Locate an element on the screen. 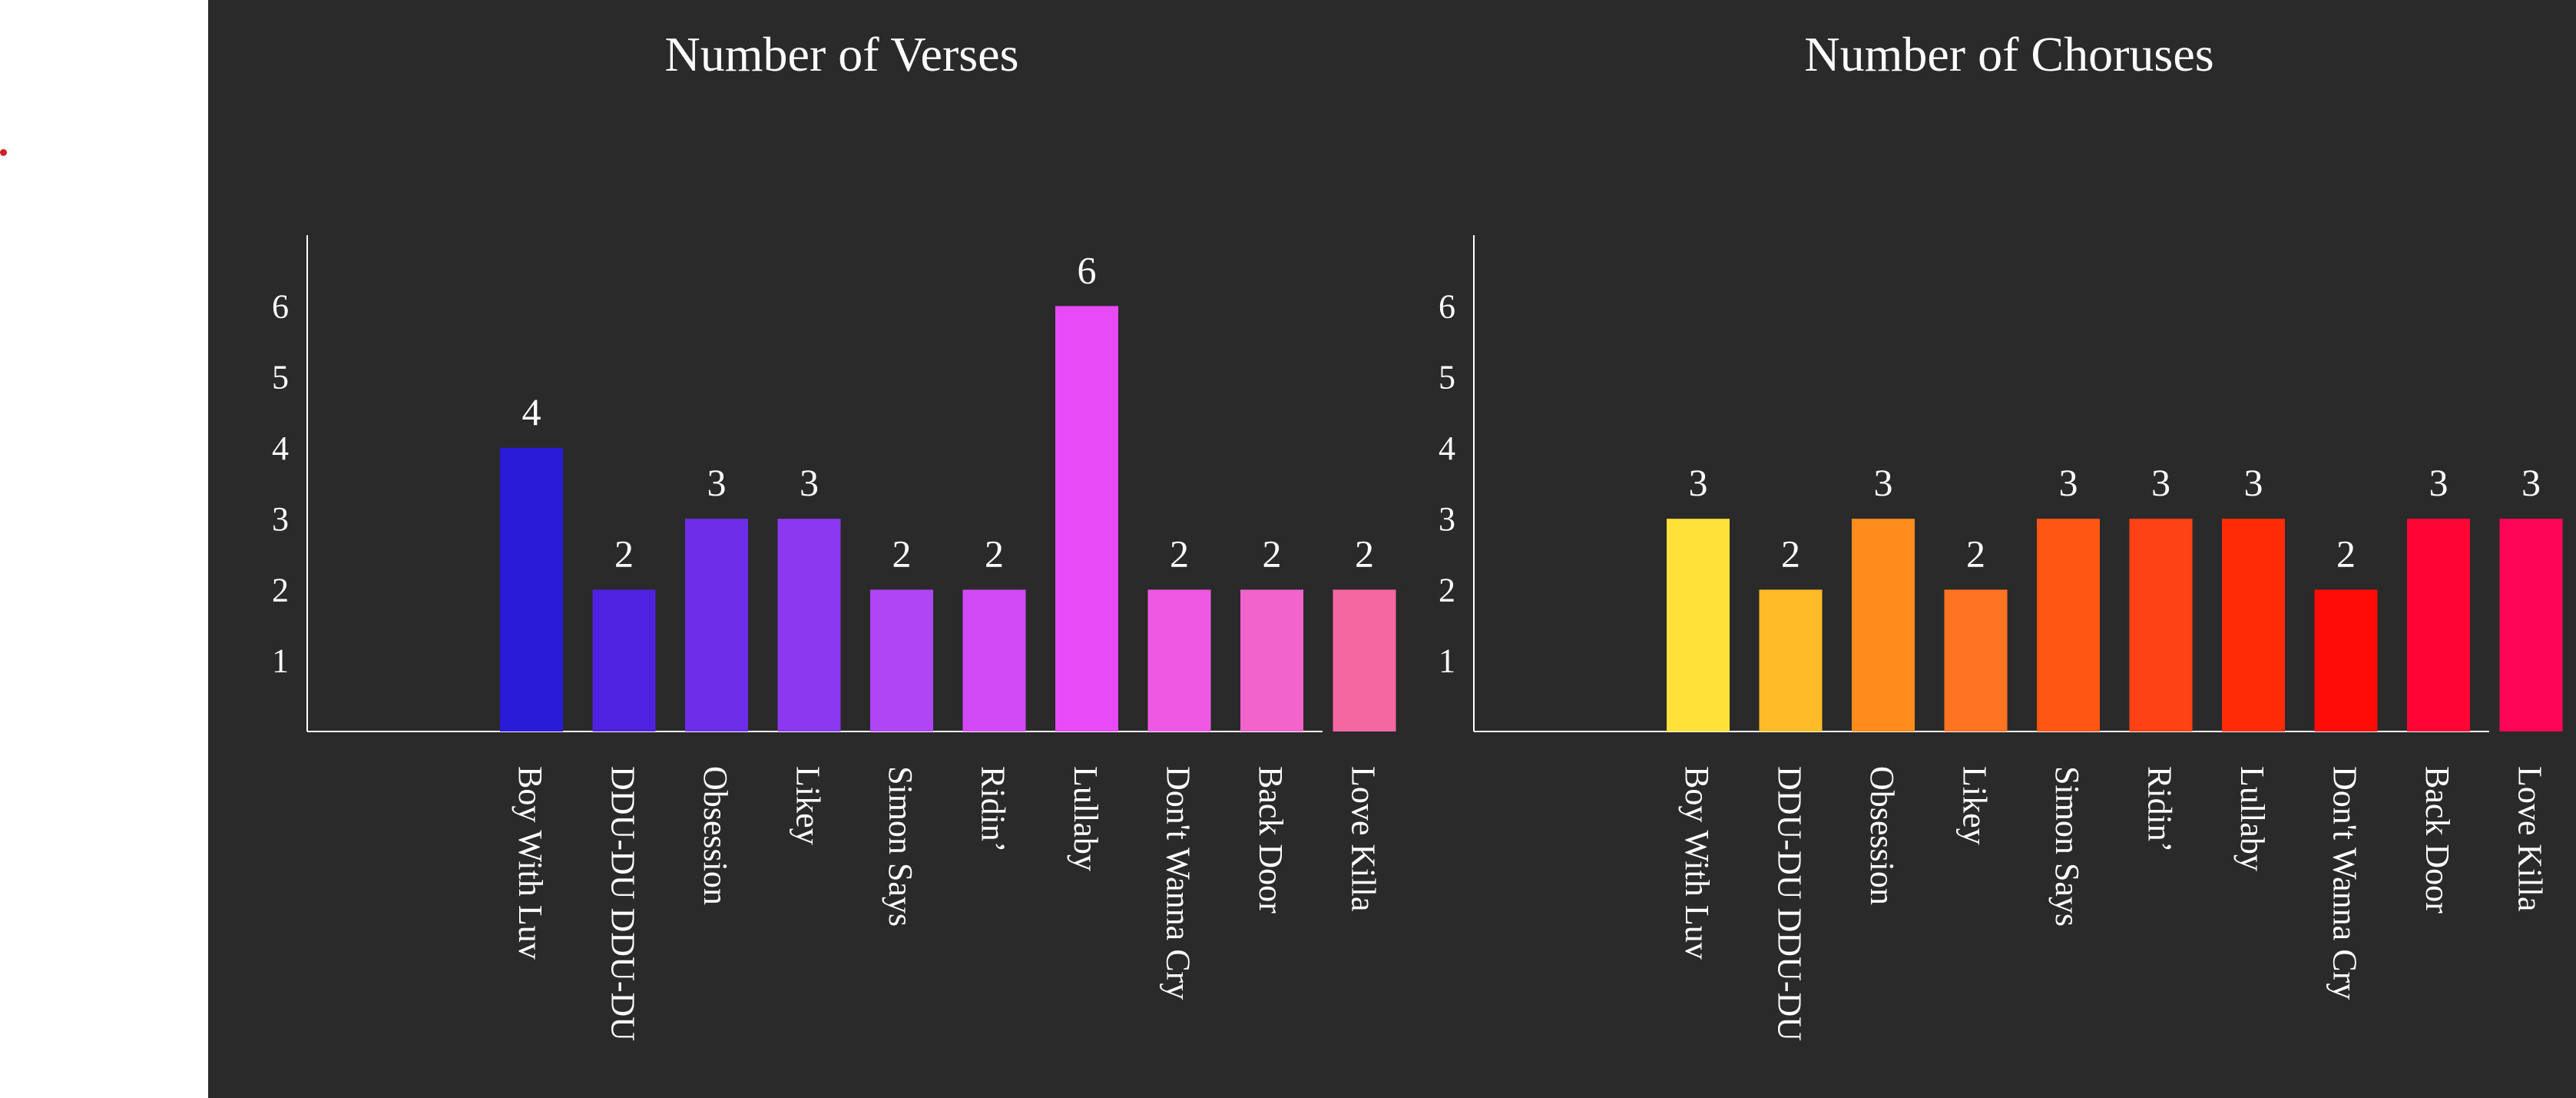 The height and width of the screenshot is (1098, 2576). chart-title: Number of Verses is located at coordinates (842, 54).